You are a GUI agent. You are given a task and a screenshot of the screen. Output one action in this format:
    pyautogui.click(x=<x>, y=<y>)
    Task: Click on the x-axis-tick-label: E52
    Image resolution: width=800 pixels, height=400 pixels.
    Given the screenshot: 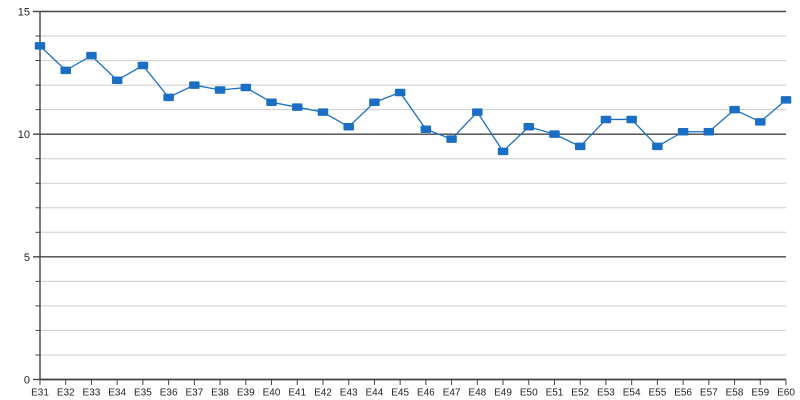 What is the action you would take?
    pyautogui.click(x=580, y=393)
    